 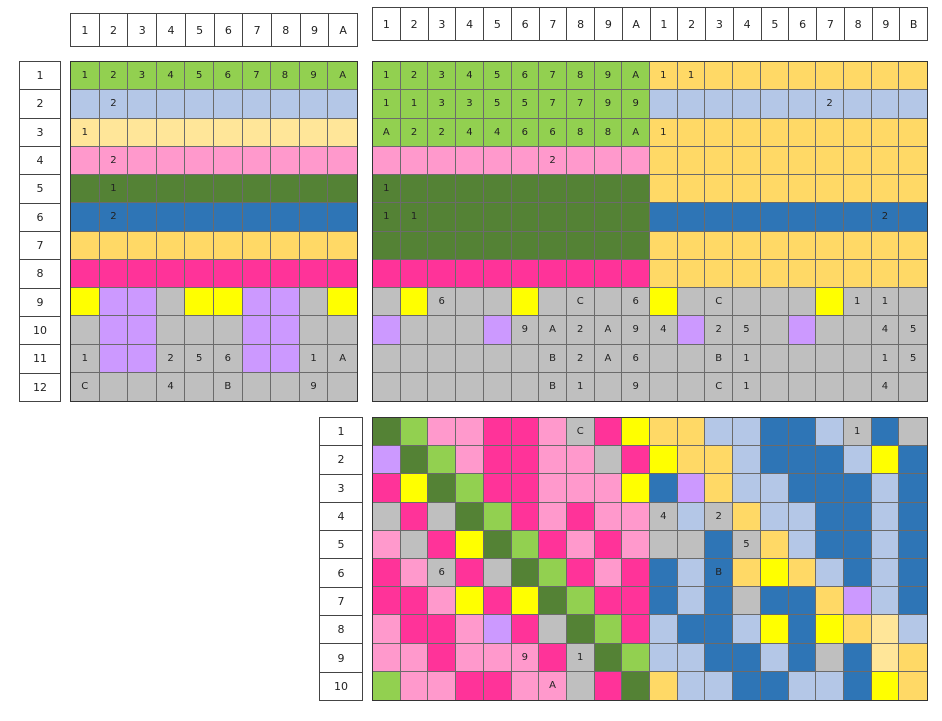 I want to click on grid-cell: 2, so click(x=114, y=104).